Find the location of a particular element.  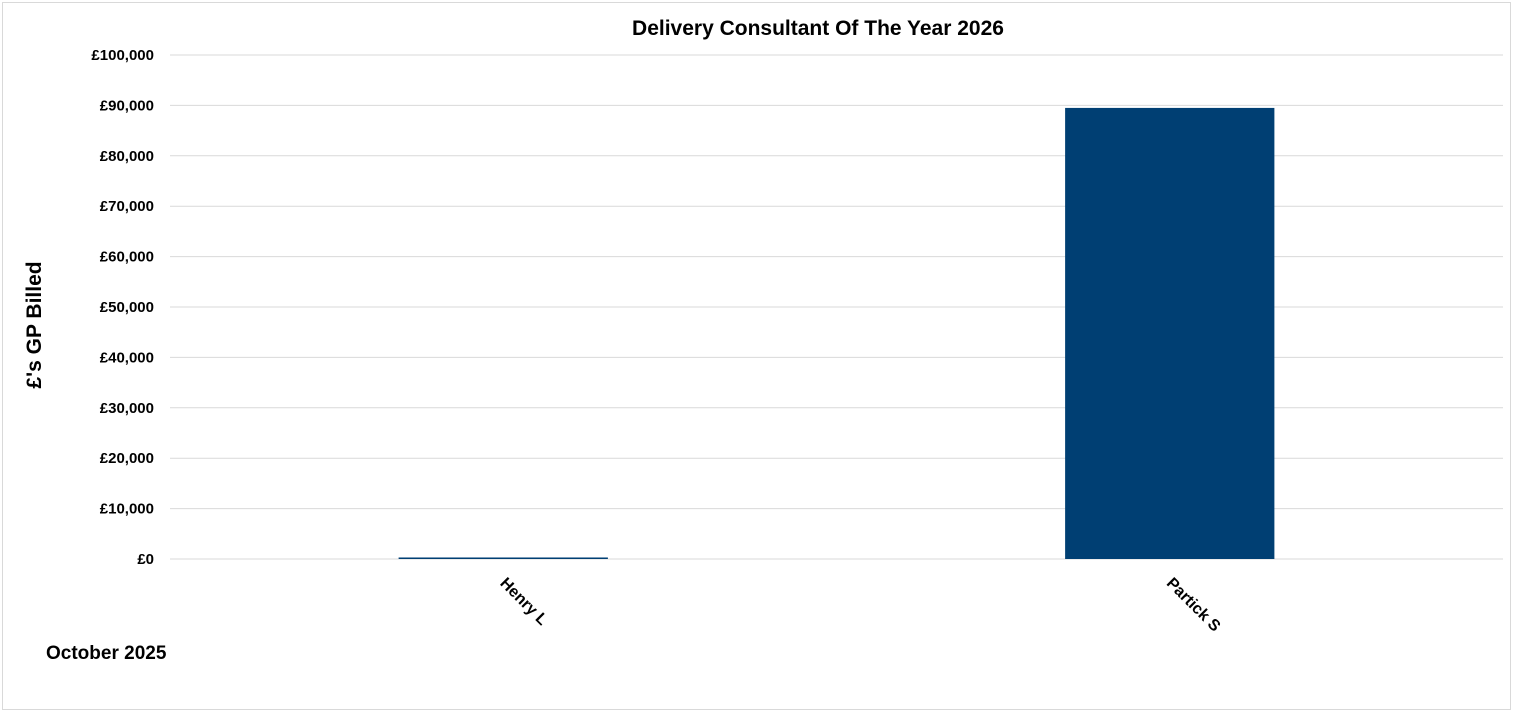

y-tick-label: £0 is located at coordinates (145, 559).